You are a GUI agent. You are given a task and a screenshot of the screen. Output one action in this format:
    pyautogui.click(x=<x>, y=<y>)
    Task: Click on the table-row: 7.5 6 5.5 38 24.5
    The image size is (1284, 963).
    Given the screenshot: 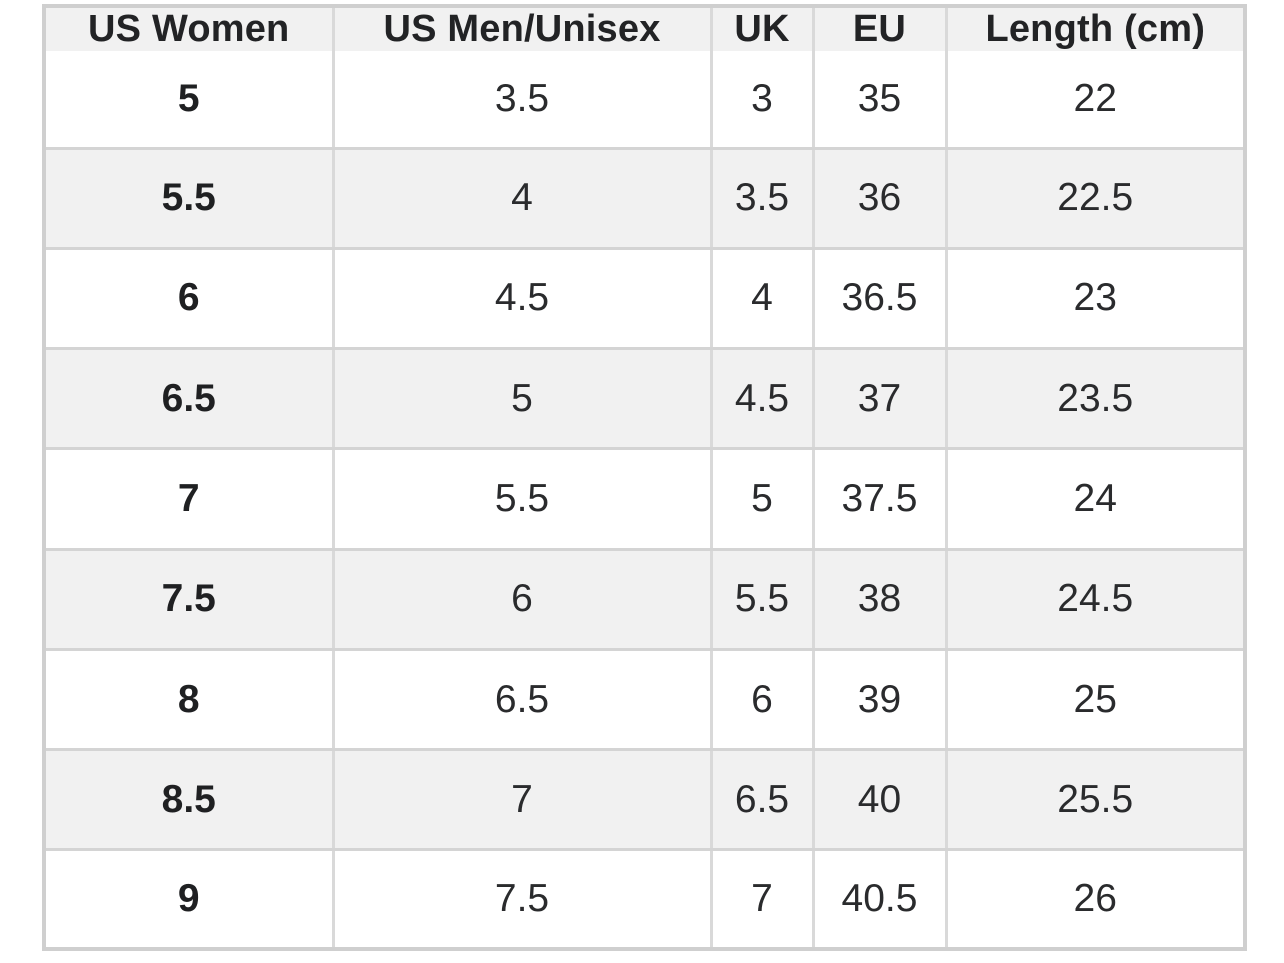 What is the action you would take?
    pyautogui.click(x=644, y=600)
    